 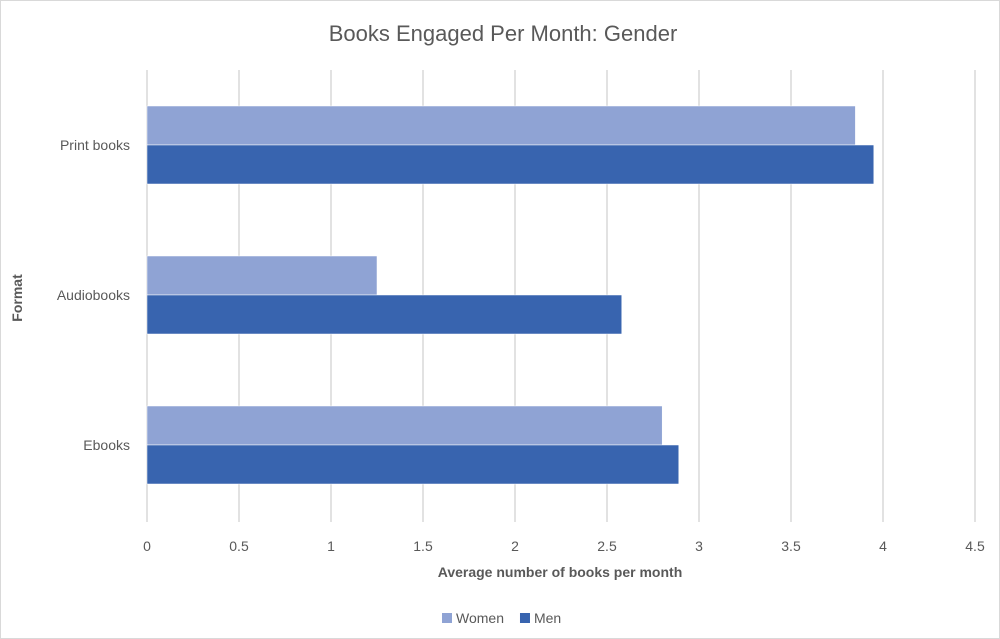 I want to click on bar-women-audiobooks, so click(x=262, y=275).